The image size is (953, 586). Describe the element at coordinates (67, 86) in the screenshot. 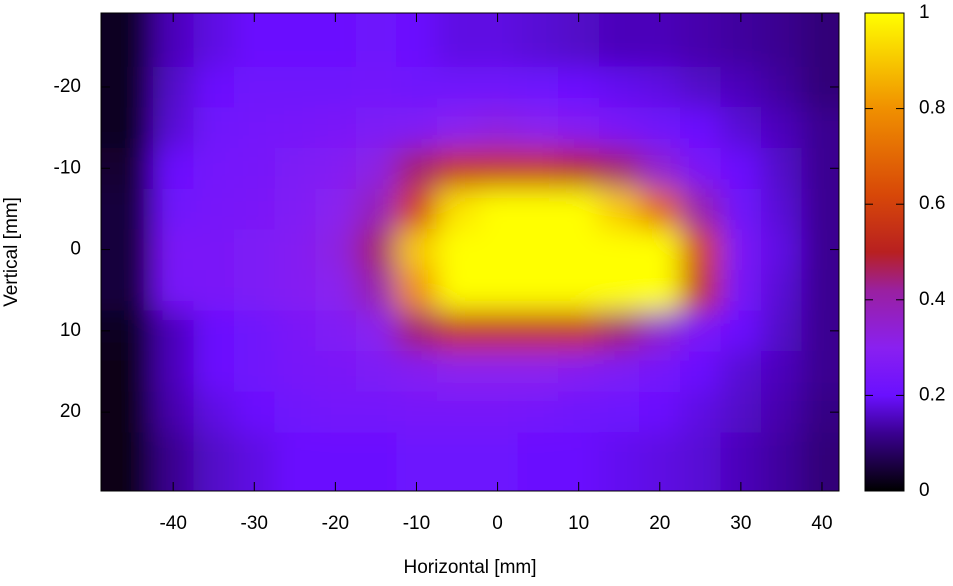

I see `y-tick-label: -20` at that location.